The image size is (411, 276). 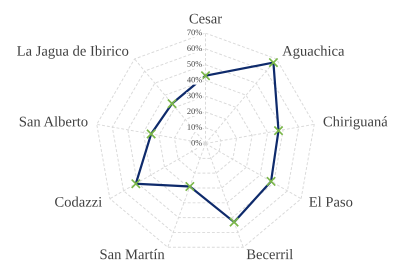 What do you see at coordinates (72, 52) in the screenshot?
I see `spoke-label: La Jagua de Ibirico` at bounding box center [72, 52].